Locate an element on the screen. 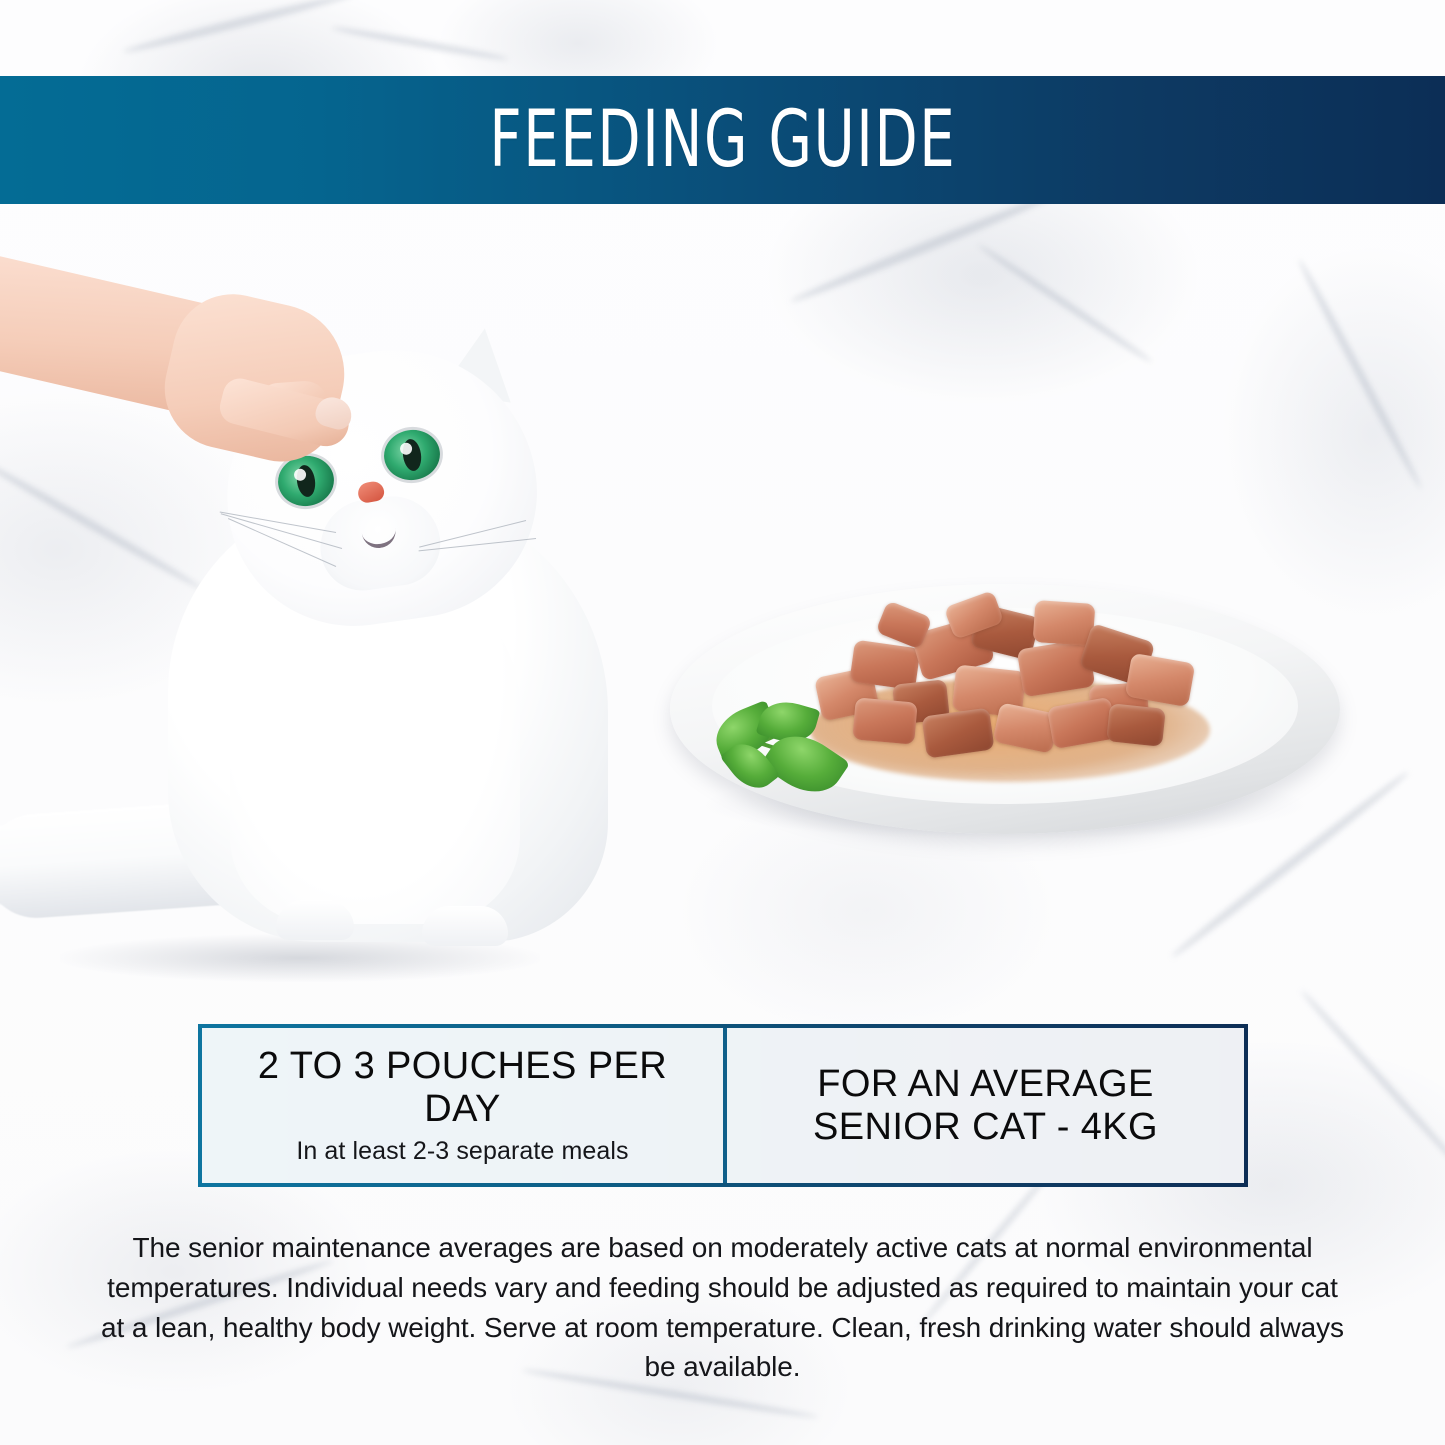  pouches-per-day-headline: 2 TO 3 POUCHES PER DAY is located at coordinates (462, 1087).